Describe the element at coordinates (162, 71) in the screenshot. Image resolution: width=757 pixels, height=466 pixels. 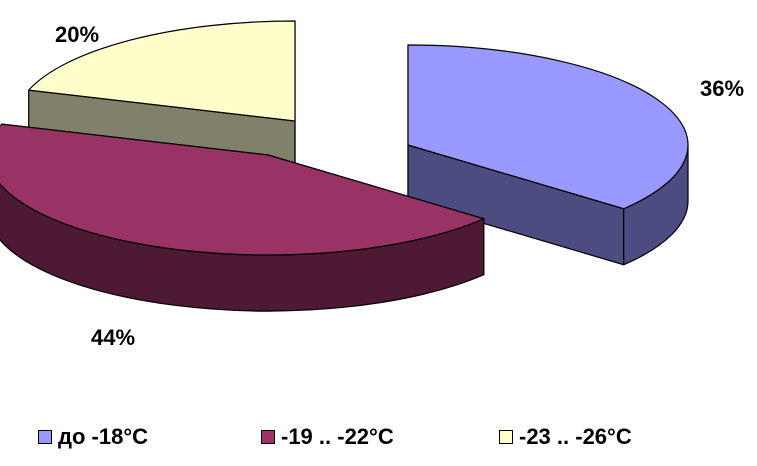
I see `pie-slice-2-top` at that location.